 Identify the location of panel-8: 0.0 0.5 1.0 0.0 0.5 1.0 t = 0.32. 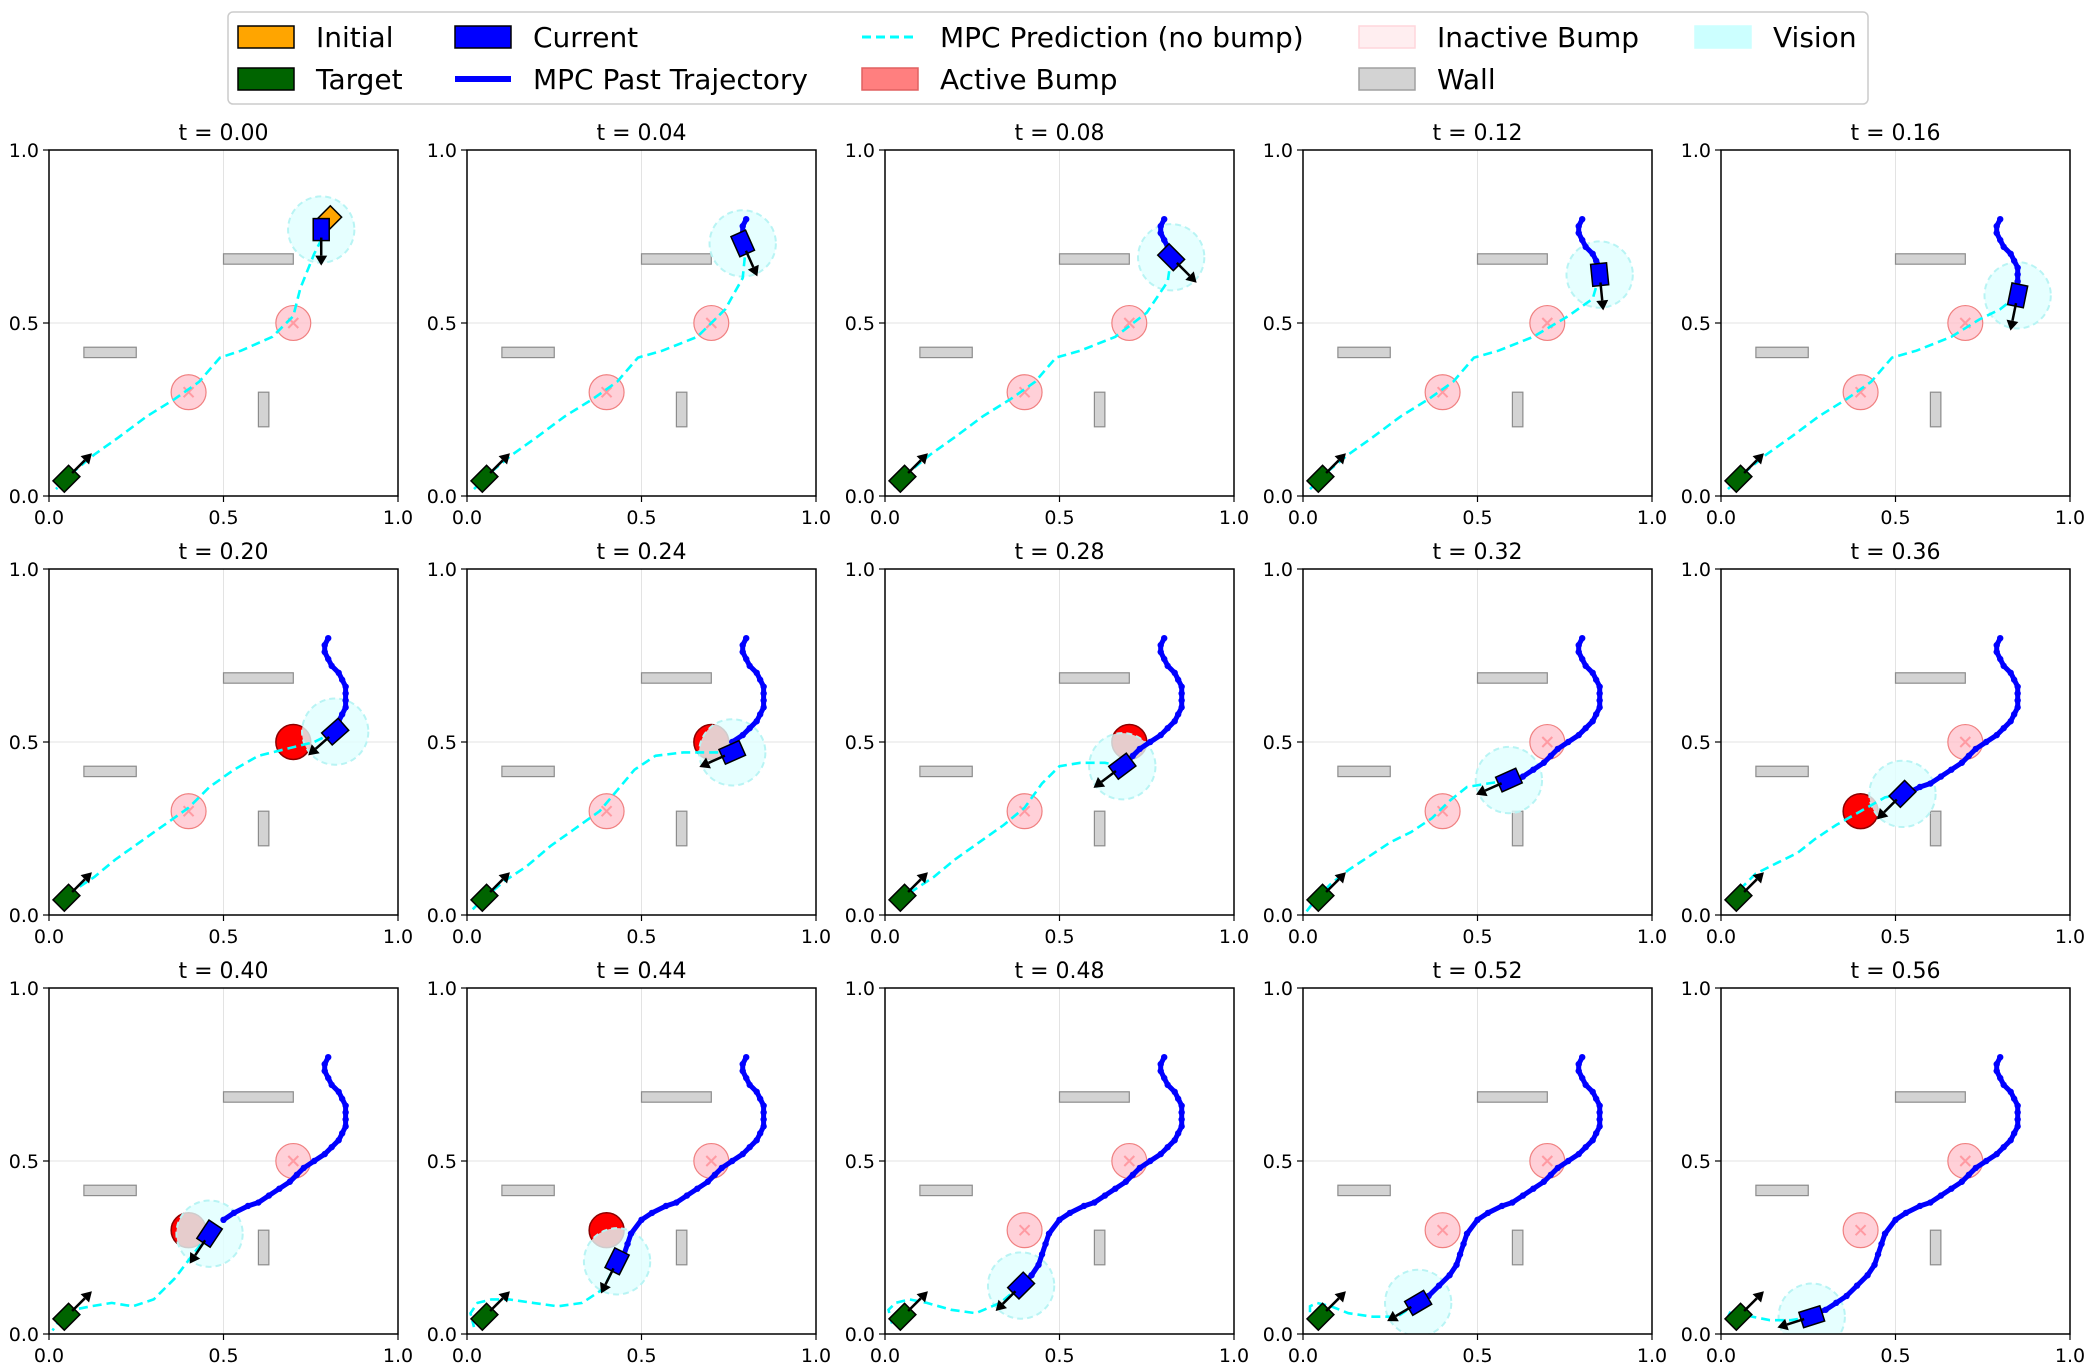
(1465, 744).